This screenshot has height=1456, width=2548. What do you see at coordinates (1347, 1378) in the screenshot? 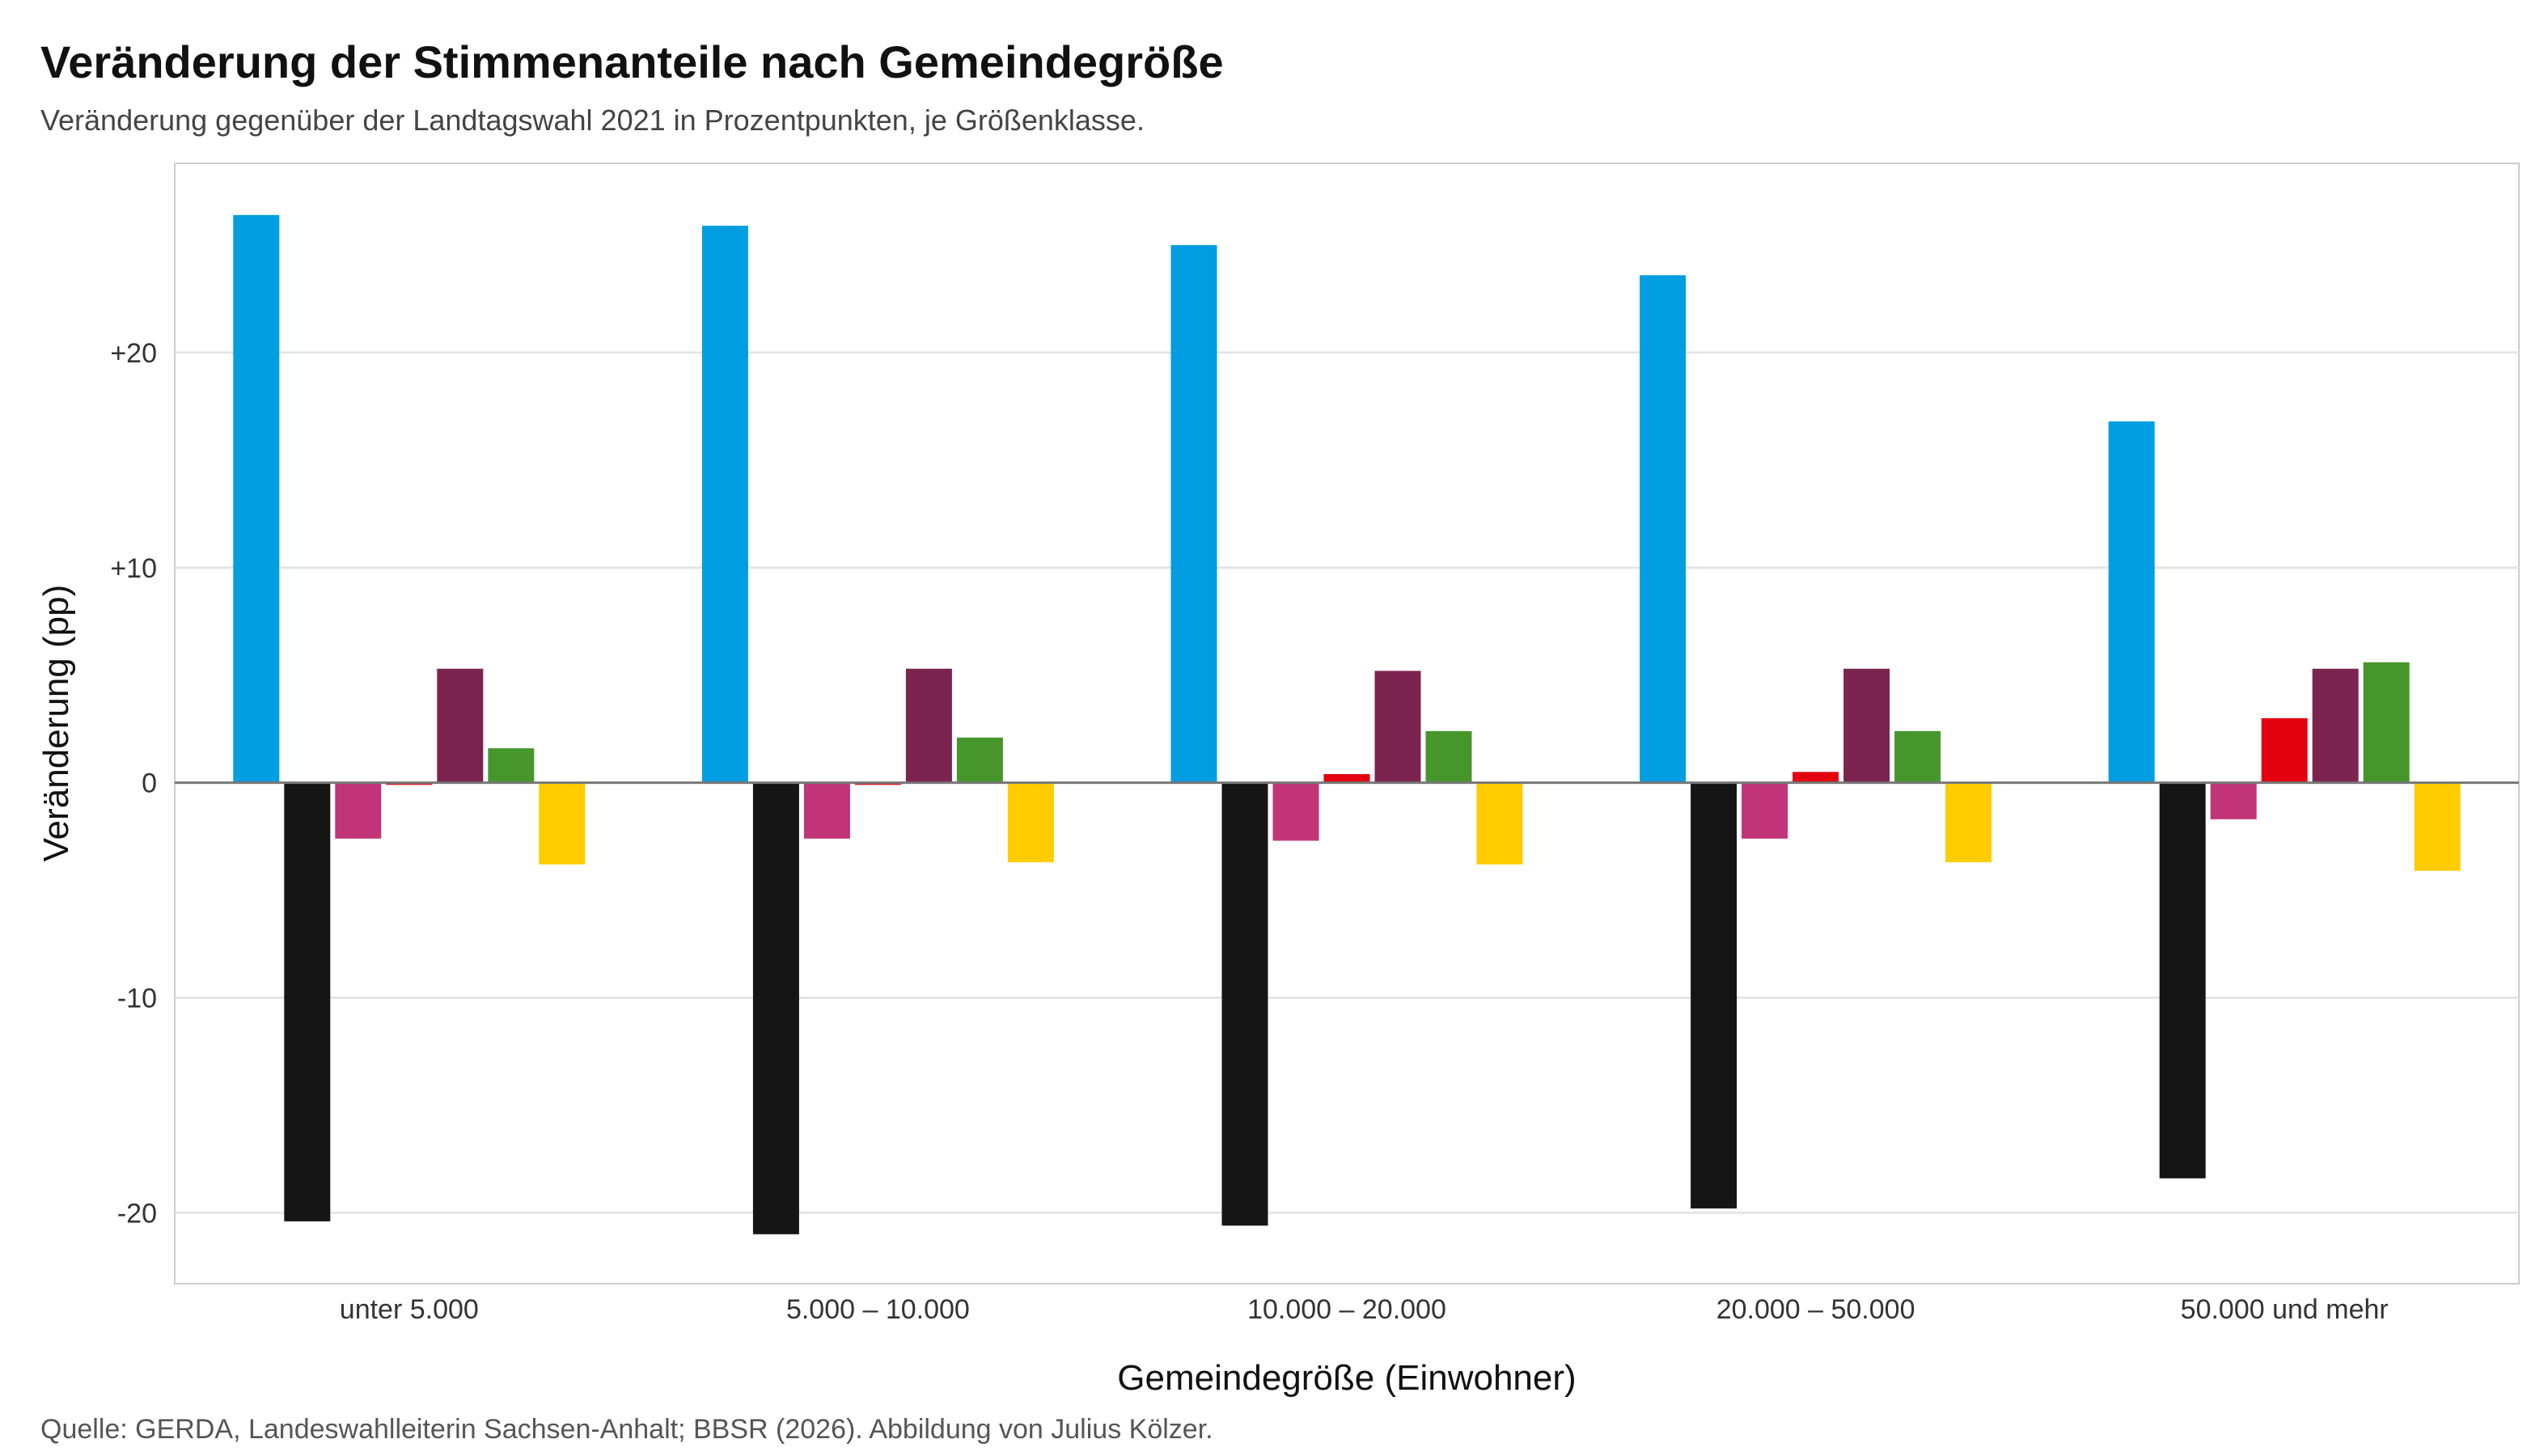
I see `x-axis-title: Gemeindegröße (Einwohner)` at bounding box center [1347, 1378].